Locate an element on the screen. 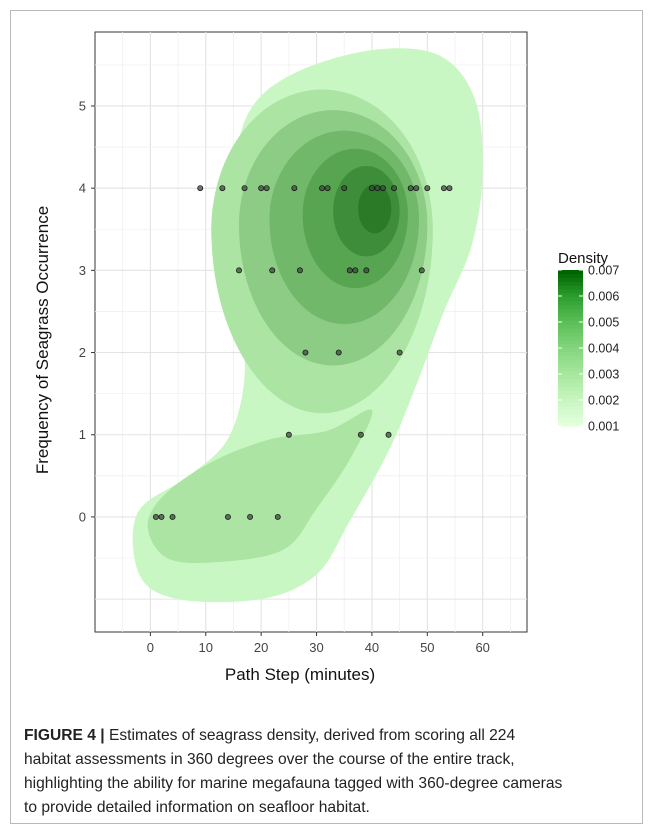 The width and height of the screenshot is (657, 833). y-tick-label: 5 is located at coordinates (82, 105).